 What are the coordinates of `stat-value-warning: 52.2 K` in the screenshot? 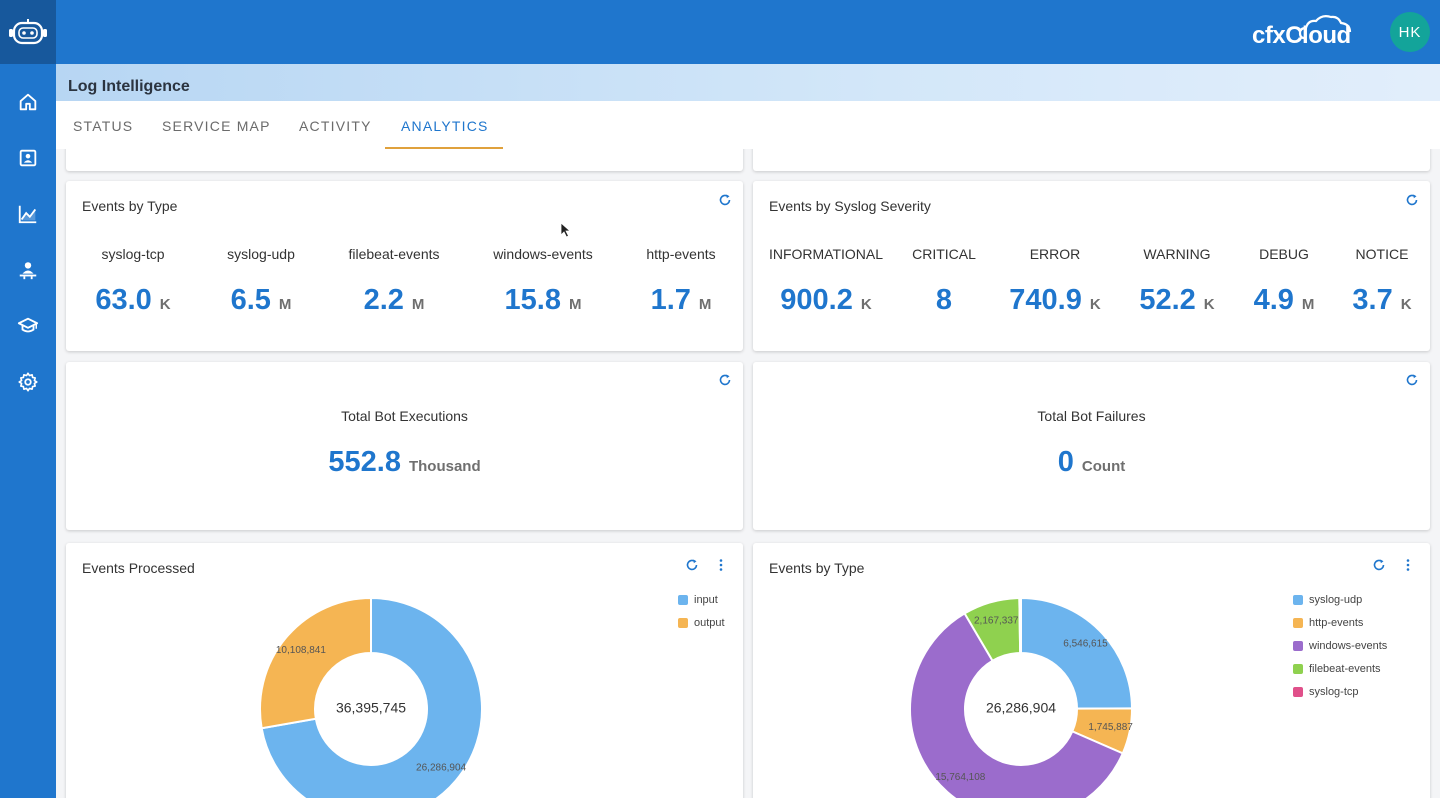 It's located at (1177, 300).